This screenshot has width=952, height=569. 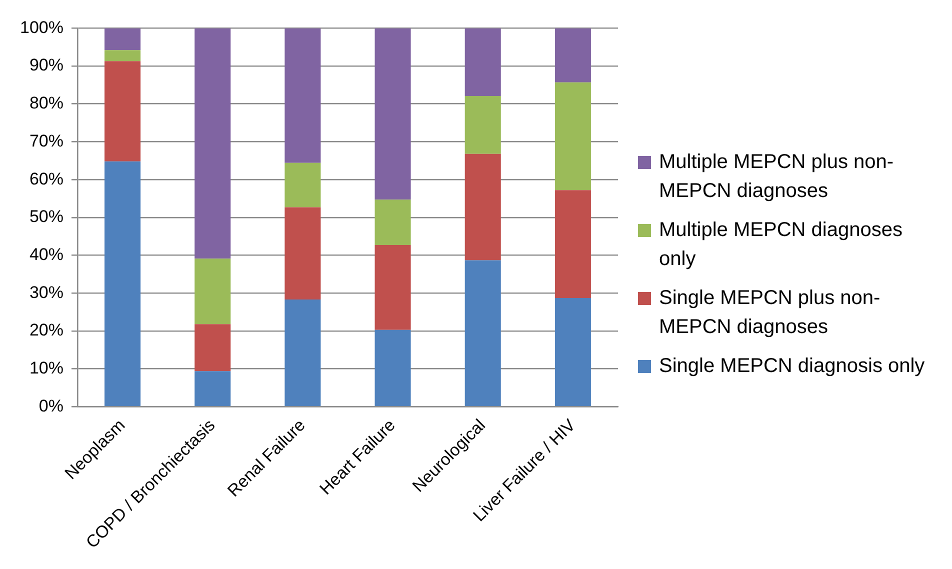 I want to click on y-tick-label: 90%, so click(x=46, y=64).